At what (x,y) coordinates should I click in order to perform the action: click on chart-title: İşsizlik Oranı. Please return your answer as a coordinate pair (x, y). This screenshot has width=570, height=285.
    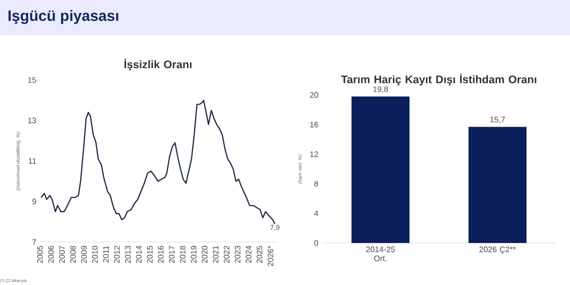
    Looking at the image, I should click on (158, 64).